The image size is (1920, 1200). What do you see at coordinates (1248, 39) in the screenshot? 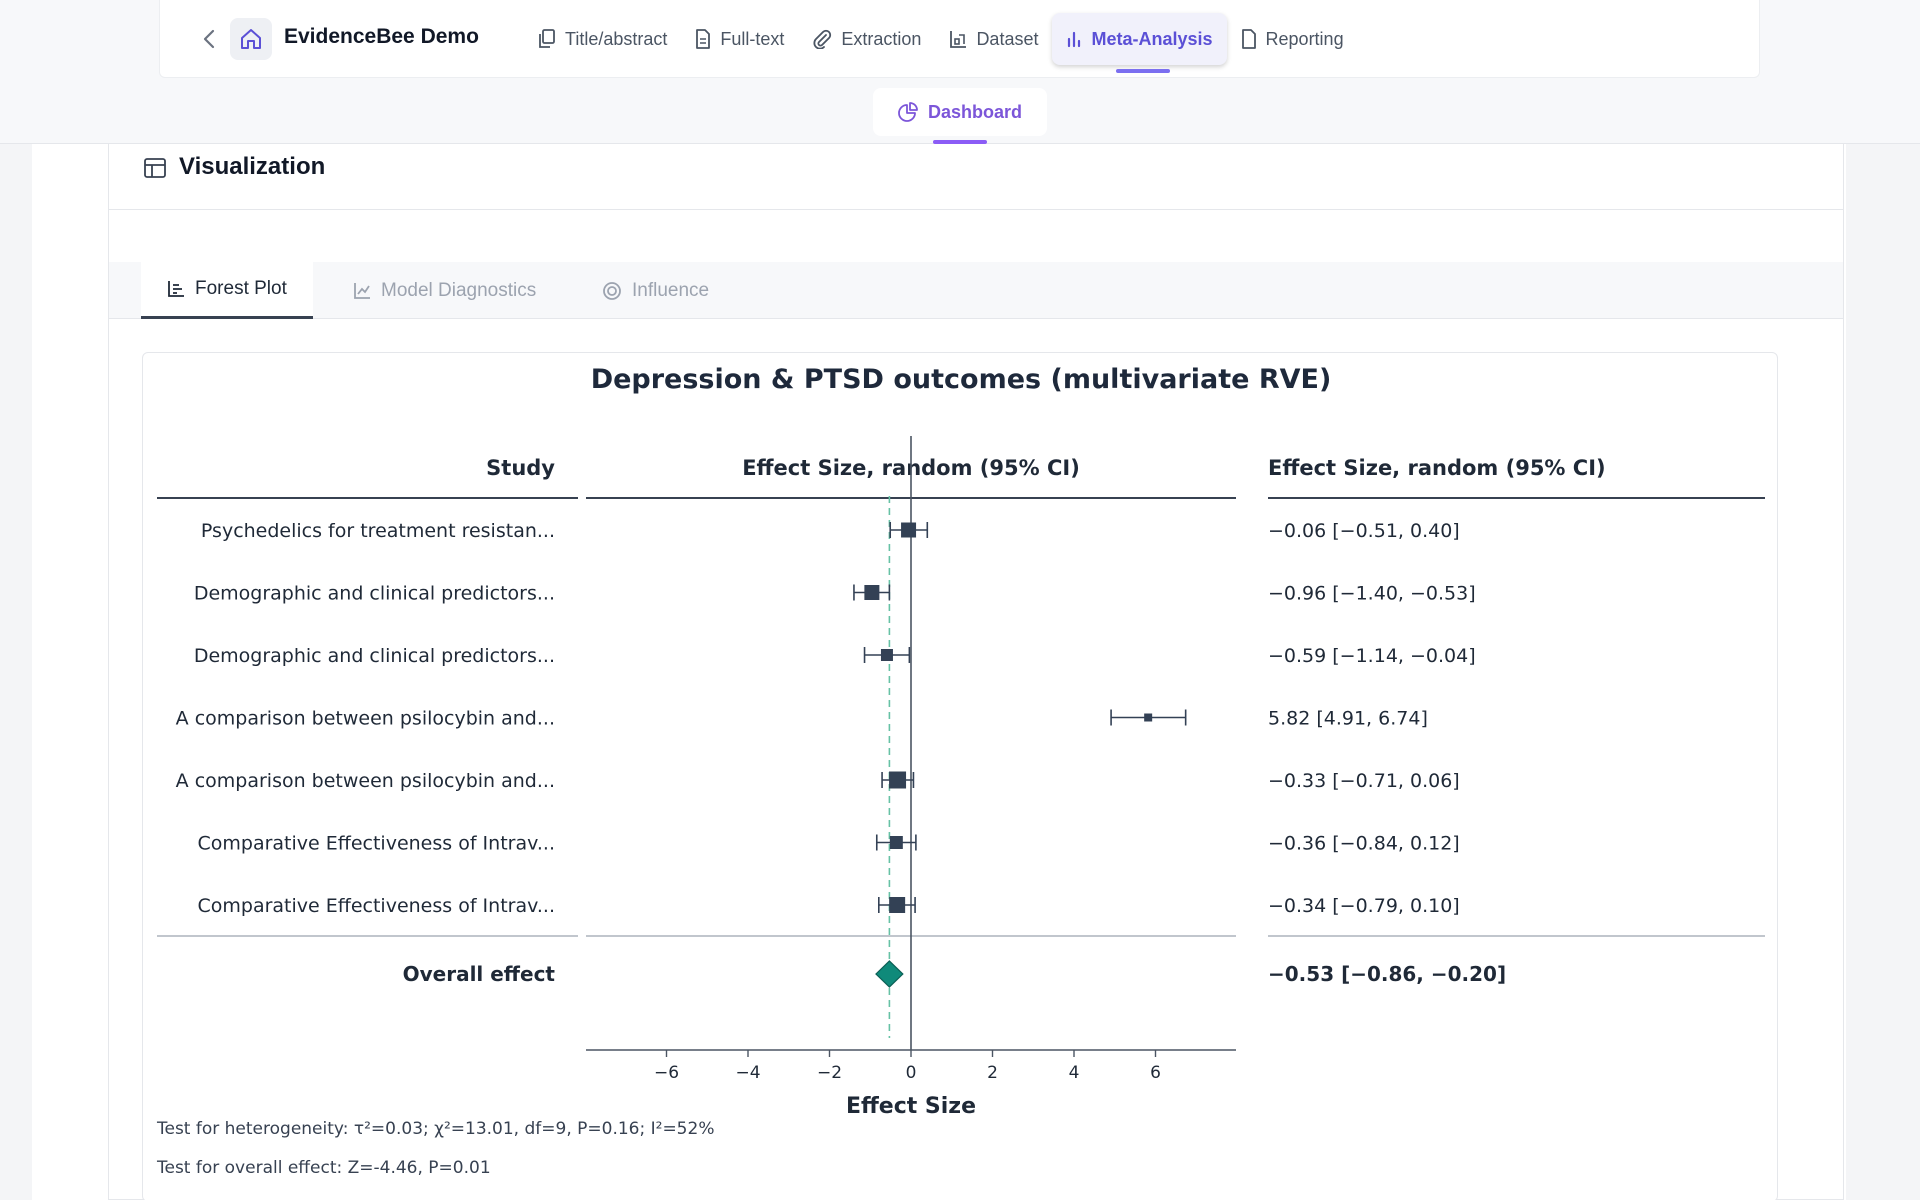
I see `file-icon` at bounding box center [1248, 39].